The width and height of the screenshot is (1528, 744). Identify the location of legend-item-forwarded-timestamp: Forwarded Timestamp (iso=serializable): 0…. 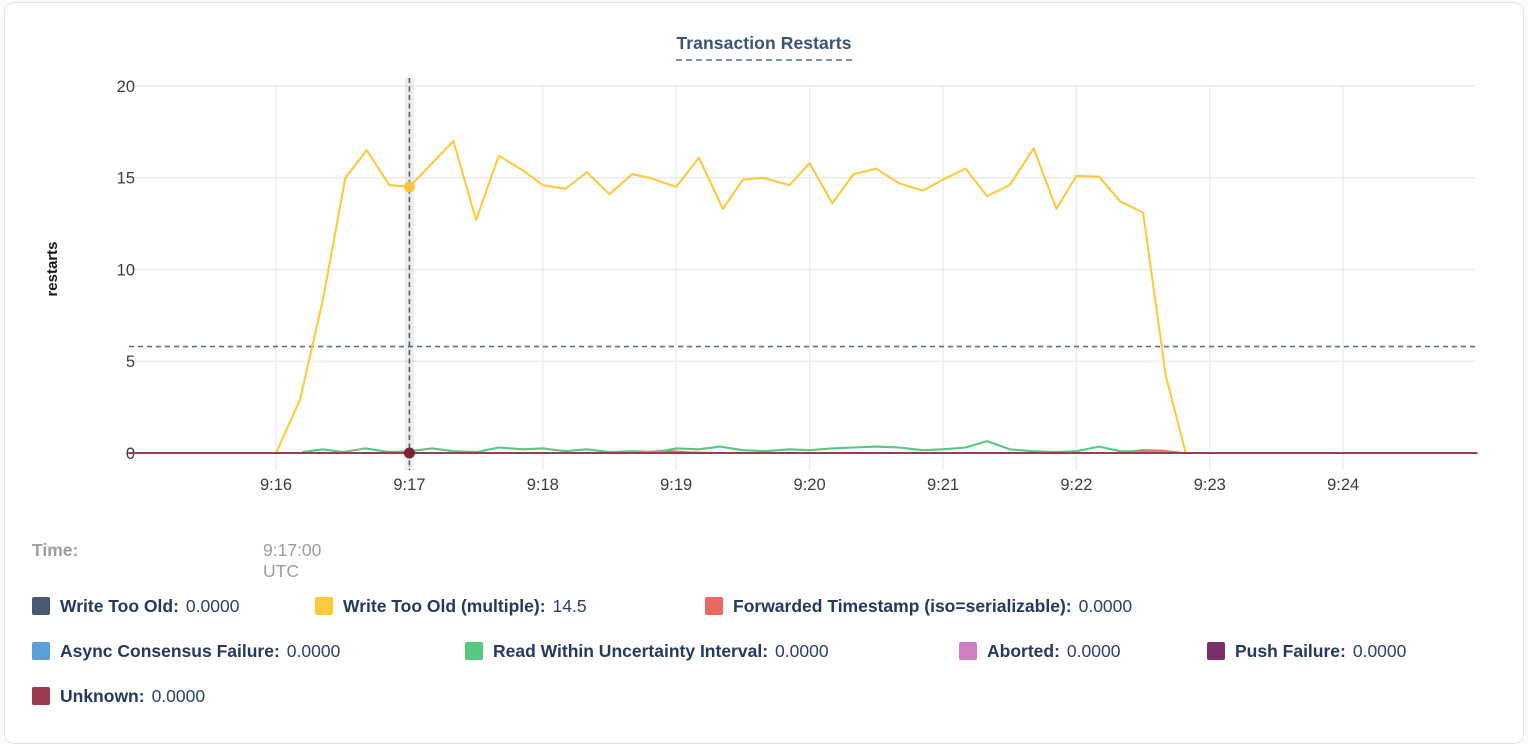
(918, 607).